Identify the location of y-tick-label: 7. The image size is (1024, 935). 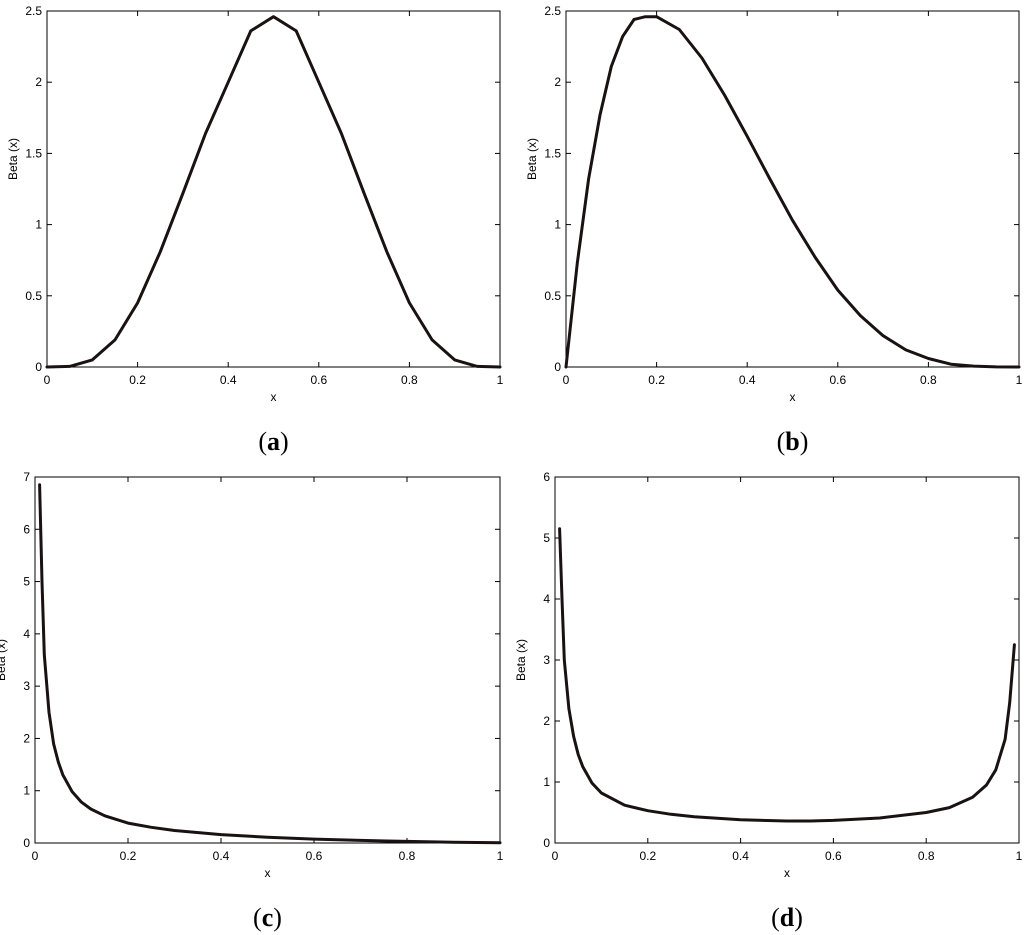
(26, 477).